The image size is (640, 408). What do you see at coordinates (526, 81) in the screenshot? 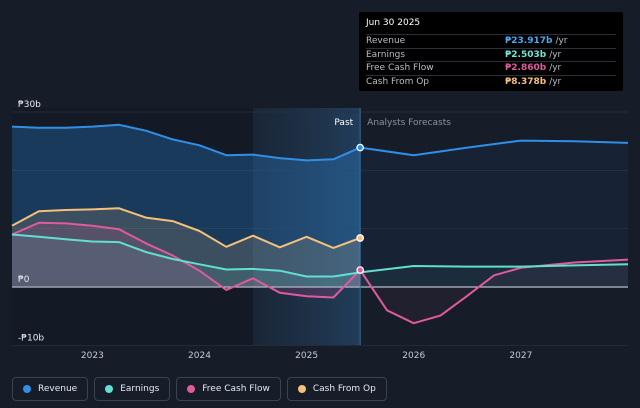
I see `tooltip-row-value: ₱8.378b` at bounding box center [526, 81].